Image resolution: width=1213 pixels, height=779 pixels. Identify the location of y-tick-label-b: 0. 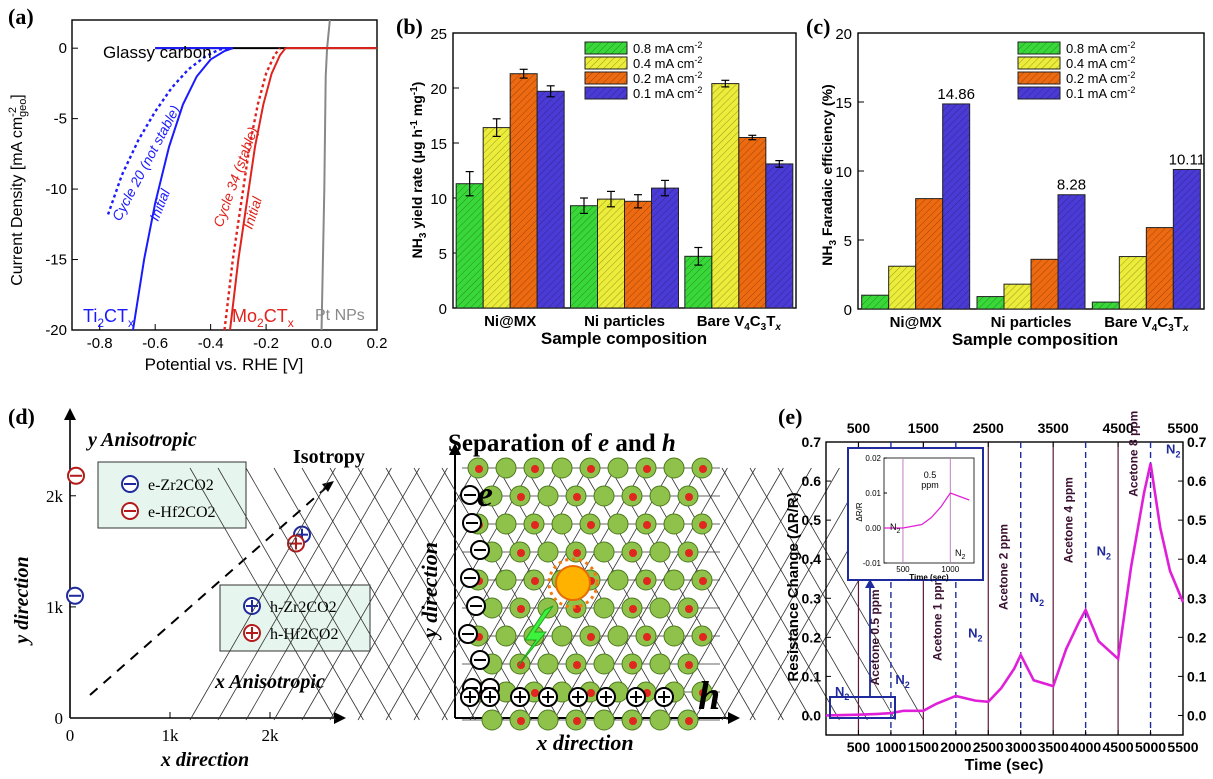
(443, 309).